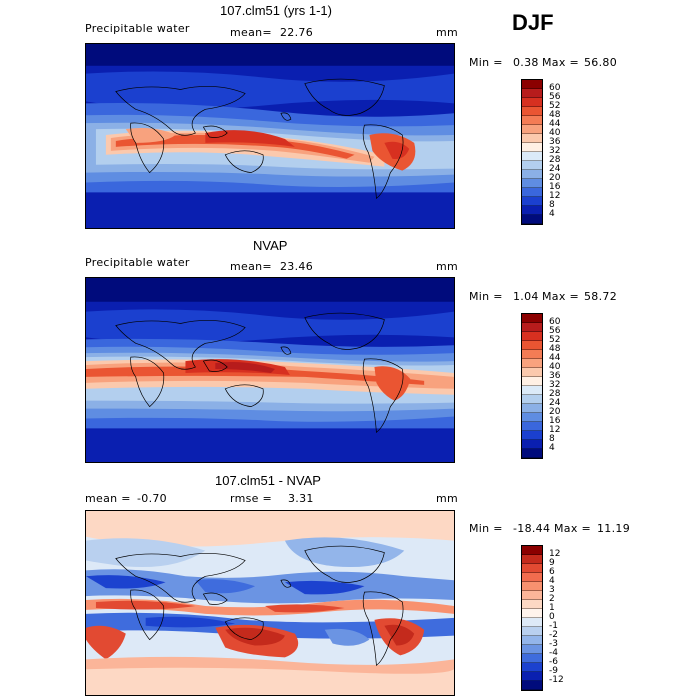  What do you see at coordinates (296, 32) in the screenshot?
I see `panel1-mean-value: 22.76` at bounding box center [296, 32].